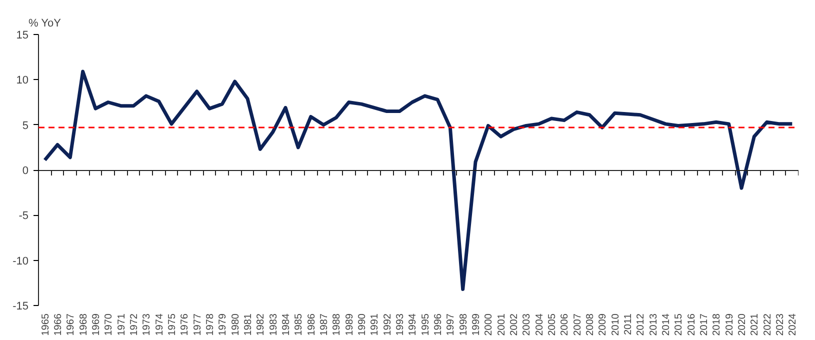 The width and height of the screenshot is (815, 340). I want to click on x-tick-label: 1995, so click(426, 324).